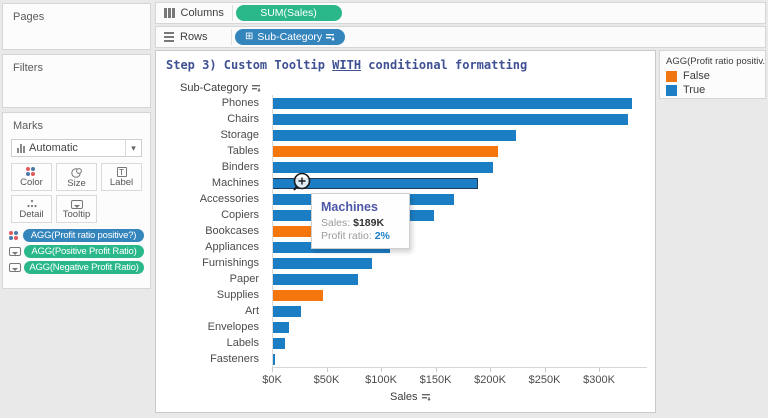 The width and height of the screenshot is (768, 418). Describe the element at coordinates (229, 199) in the screenshot. I see `category-label: Accessories` at that location.